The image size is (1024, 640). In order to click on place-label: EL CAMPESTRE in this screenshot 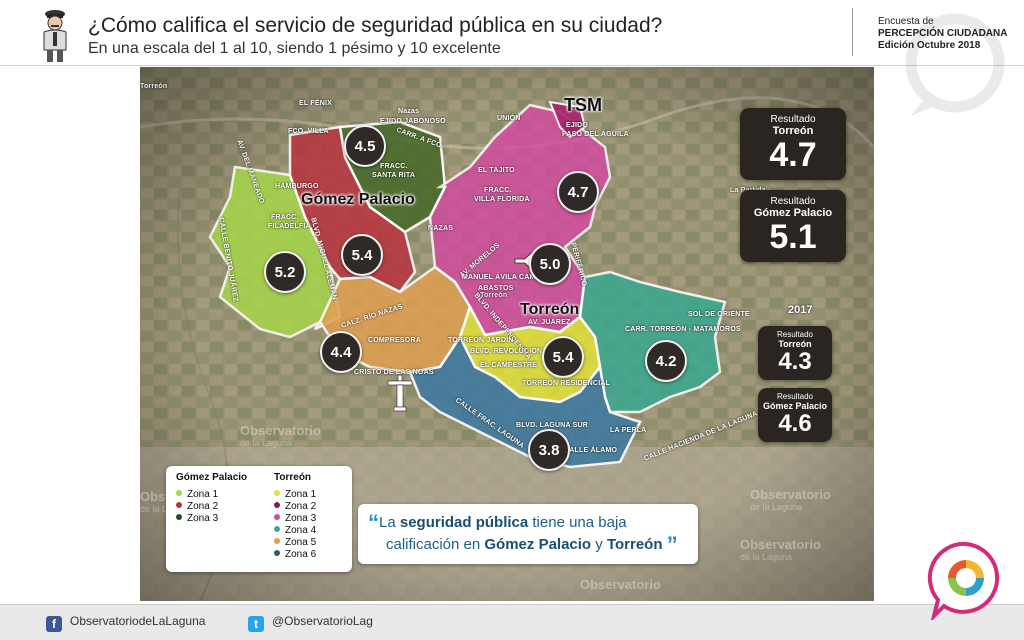, I will do `click(509, 365)`.